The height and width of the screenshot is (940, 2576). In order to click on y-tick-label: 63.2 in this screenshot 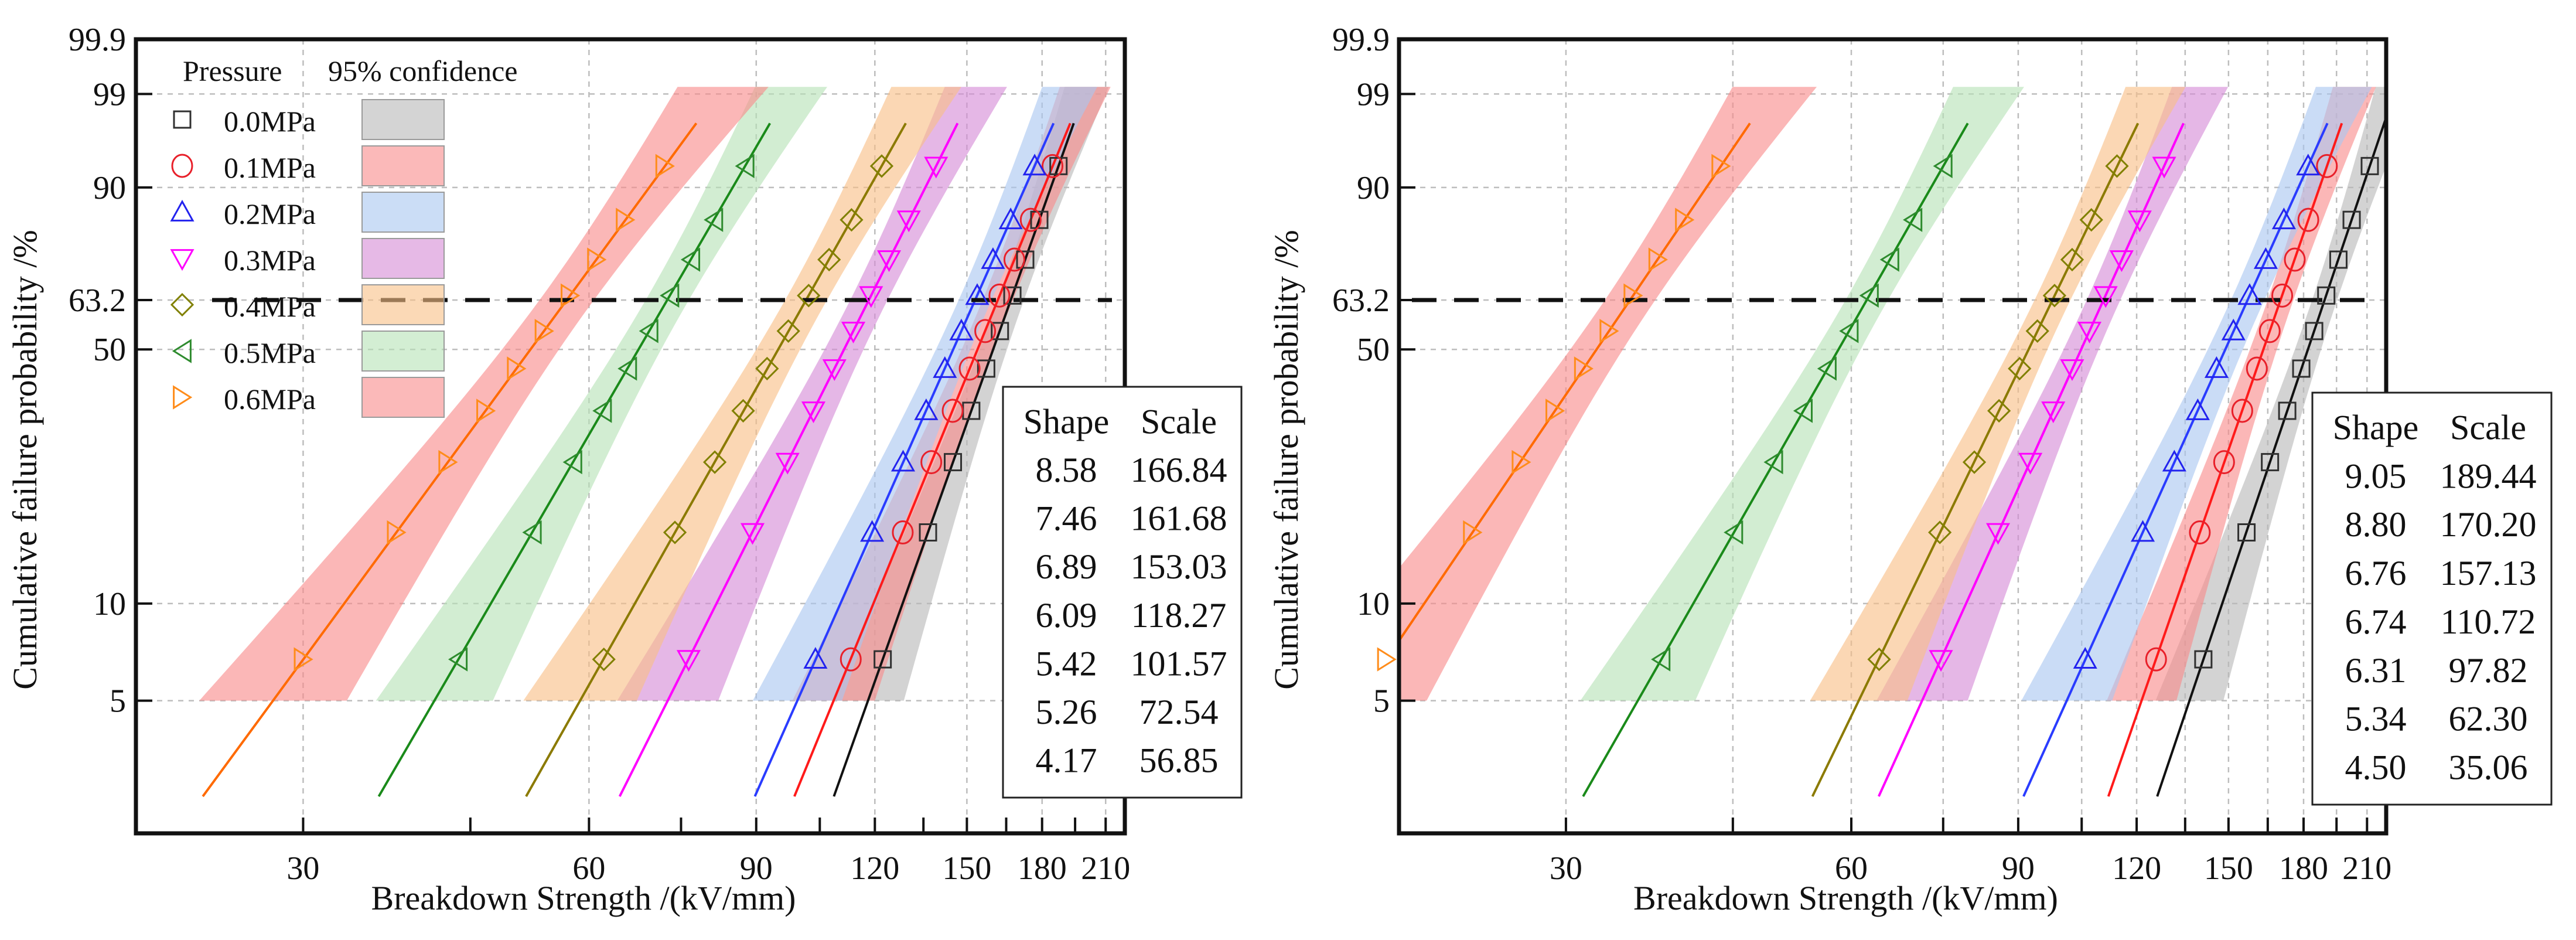, I will do `click(1361, 300)`.